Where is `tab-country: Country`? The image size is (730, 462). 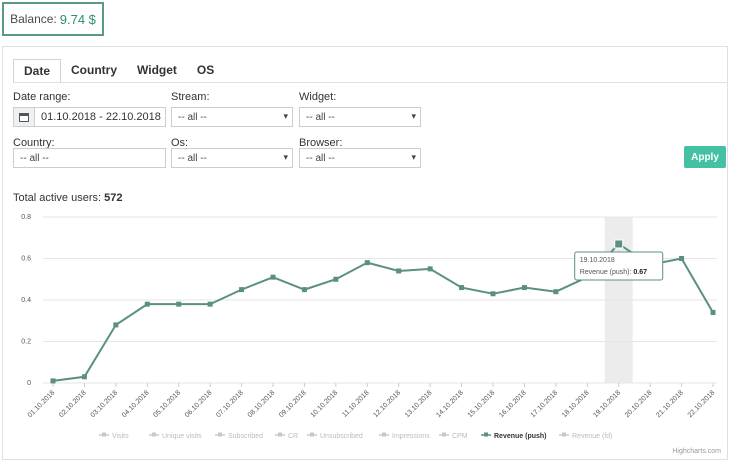 tab-country: Country is located at coordinates (94, 70).